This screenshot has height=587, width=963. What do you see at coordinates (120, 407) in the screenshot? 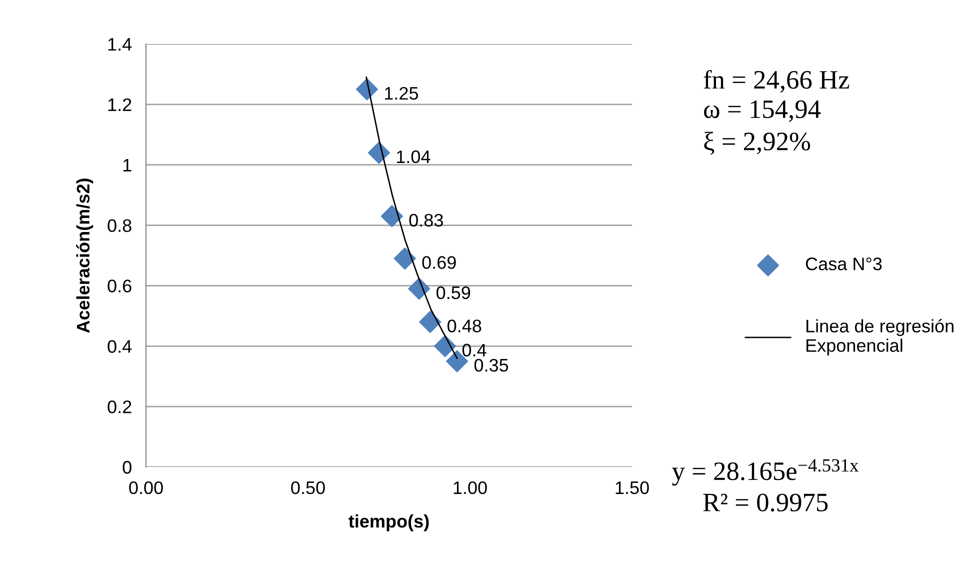
I see `y-tick-label: 0.2` at bounding box center [120, 407].